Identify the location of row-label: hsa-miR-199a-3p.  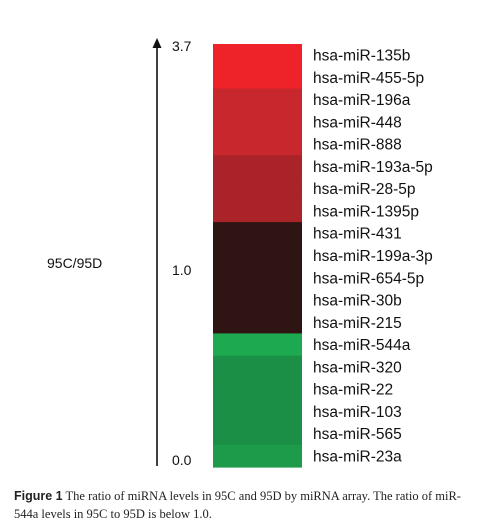
(373, 256).